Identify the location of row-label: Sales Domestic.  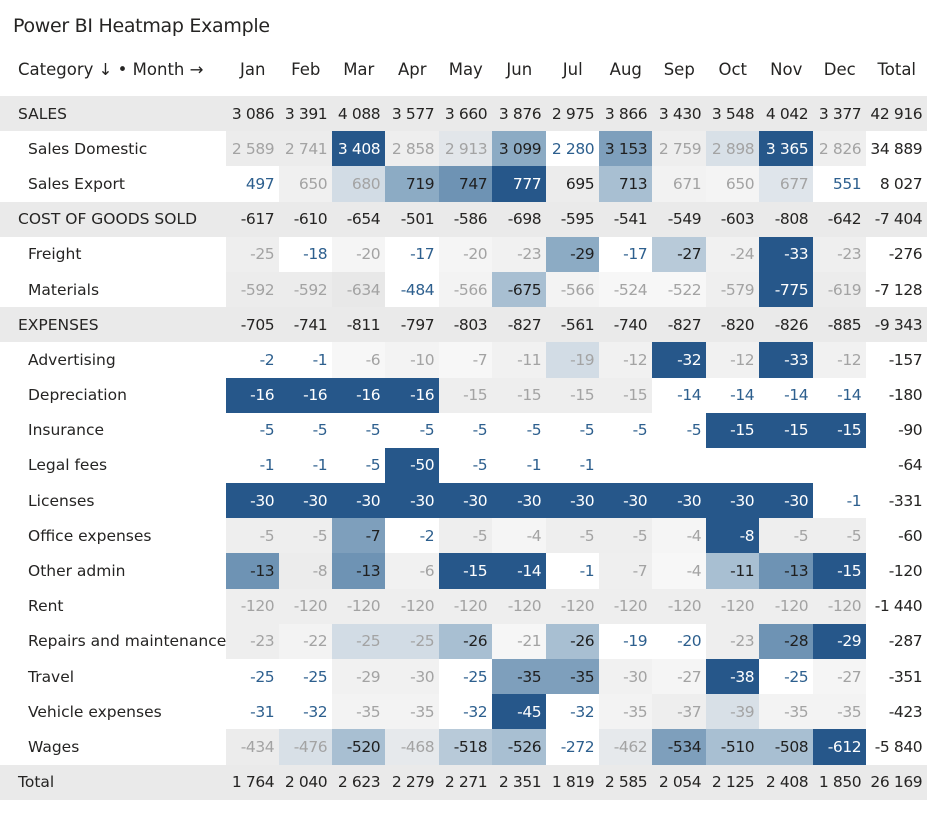
(88, 148).